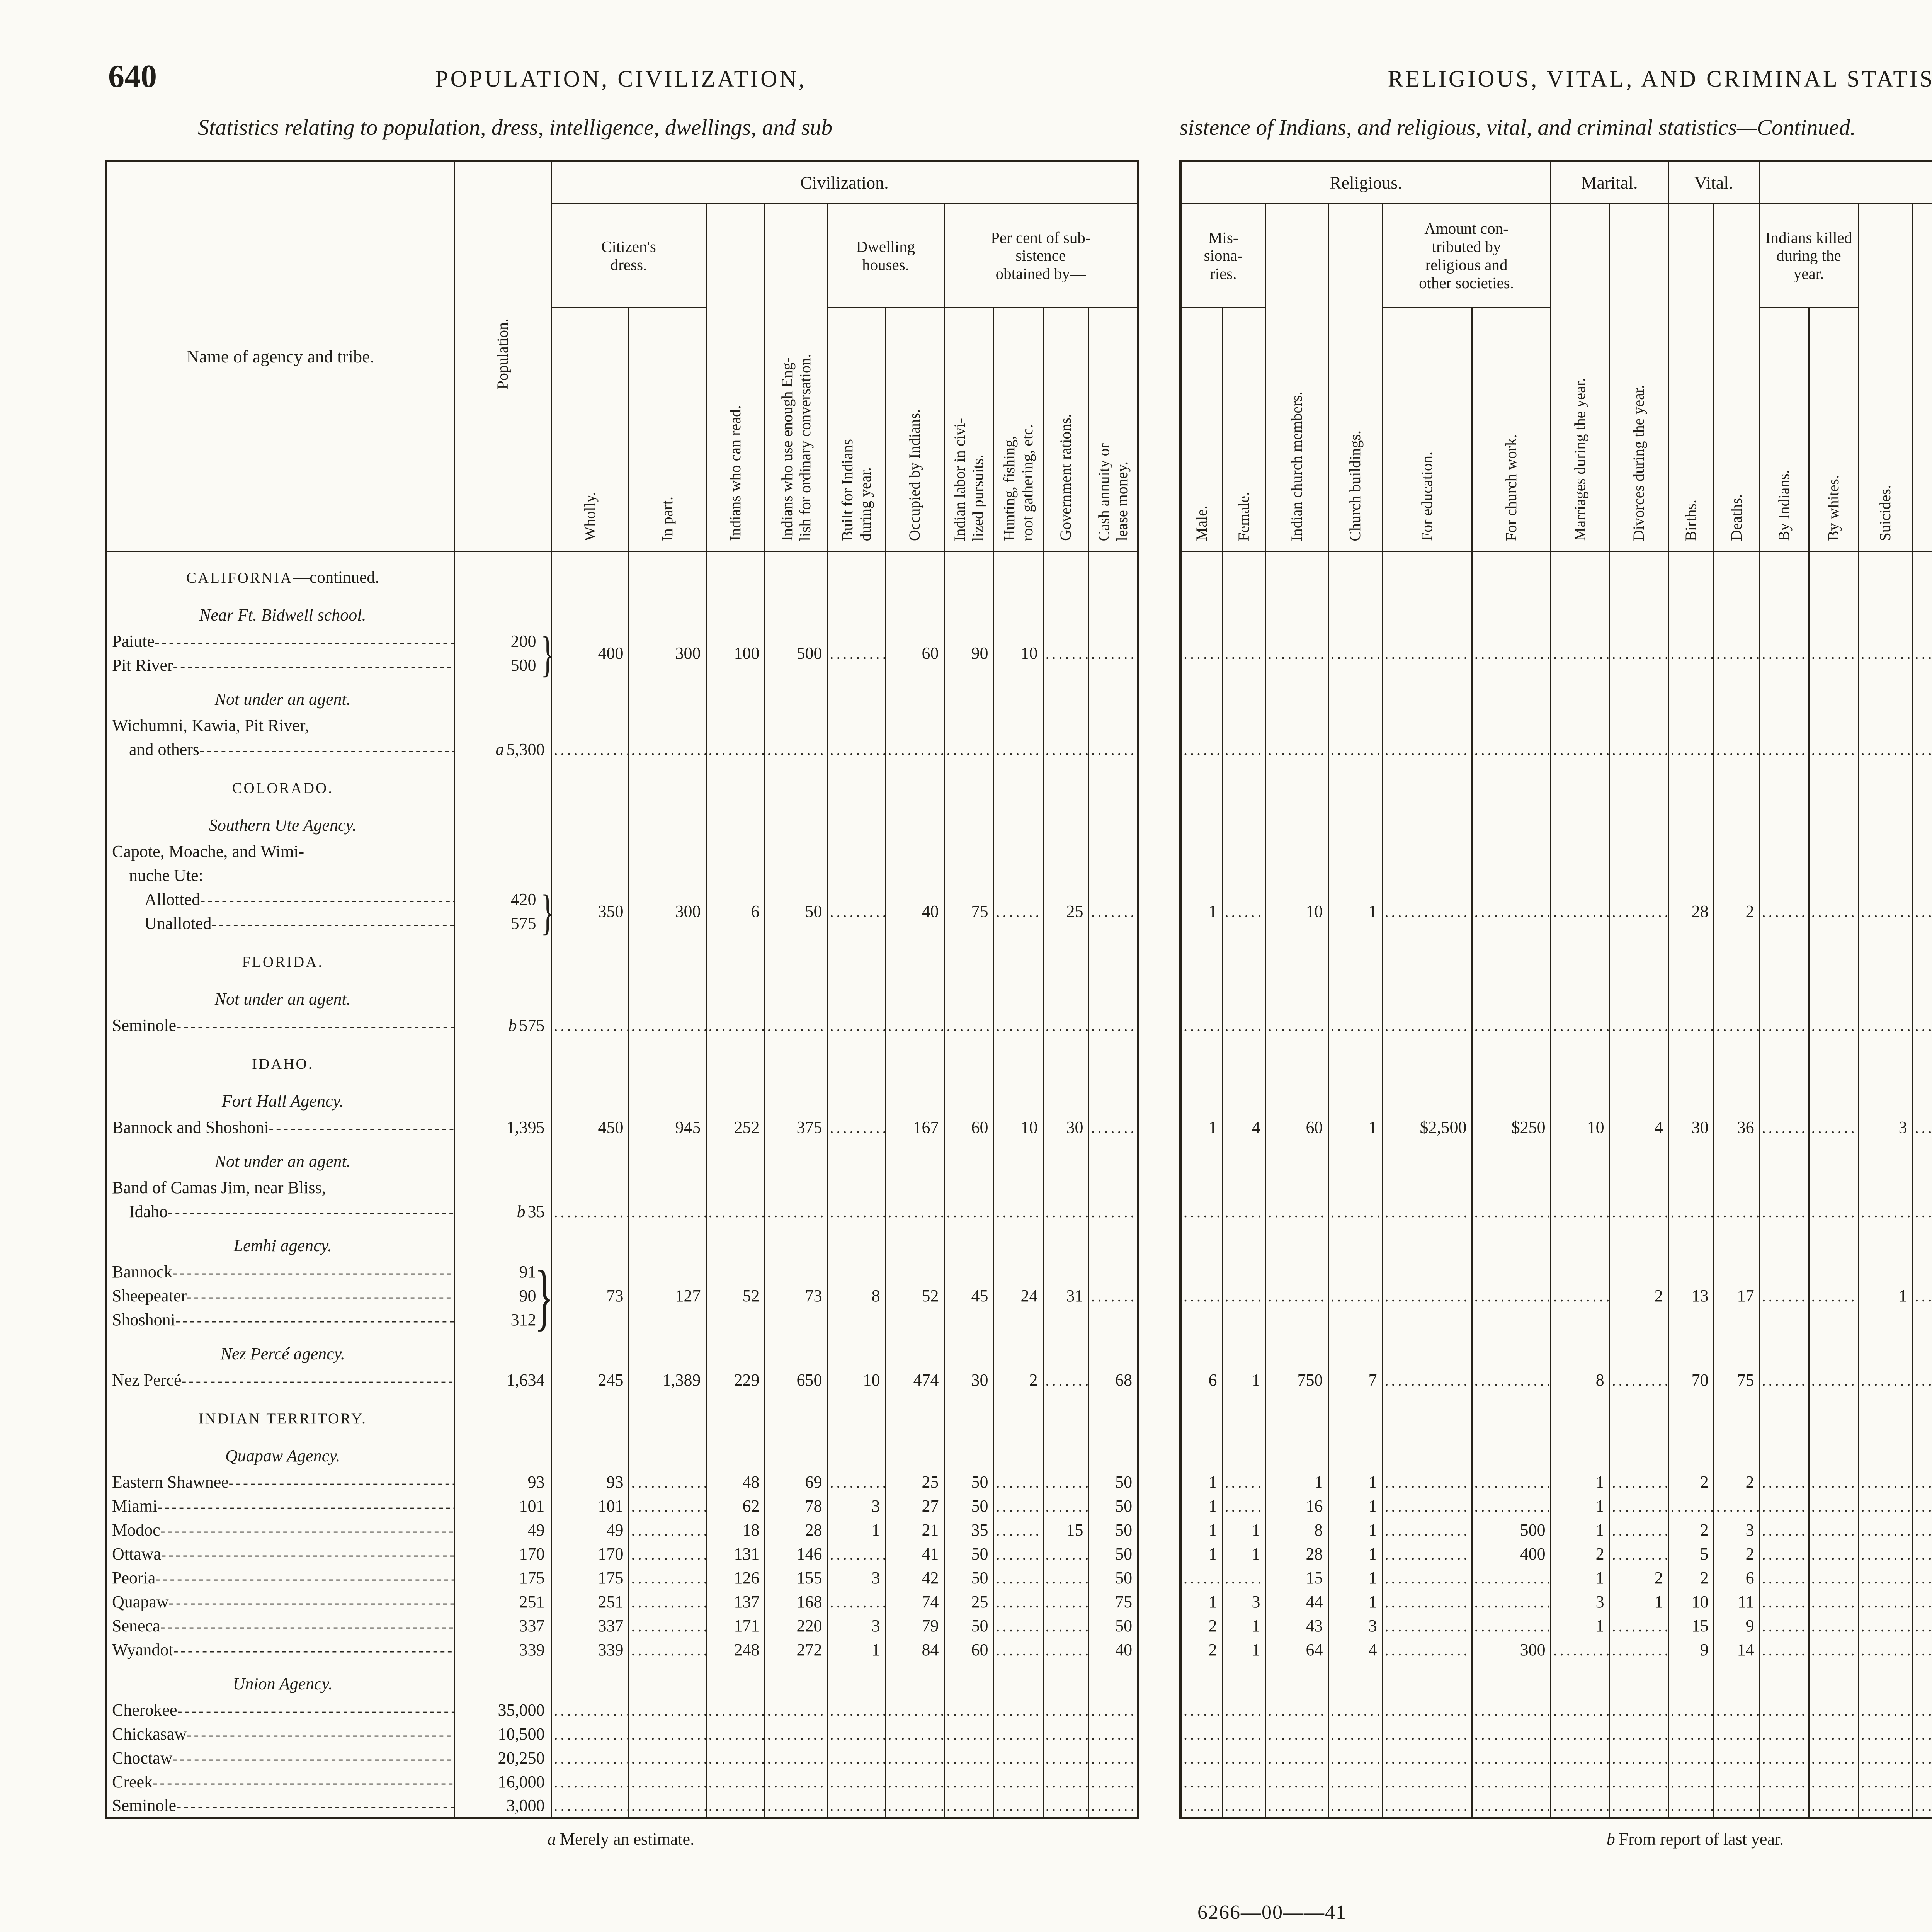 Image resolution: width=1932 pixels, height=1932 pixels. What do you see at coordinates (280, 1025) in the screenshot?
I see `row-label-cell: Seminole` at bounding box center [280, 1025].